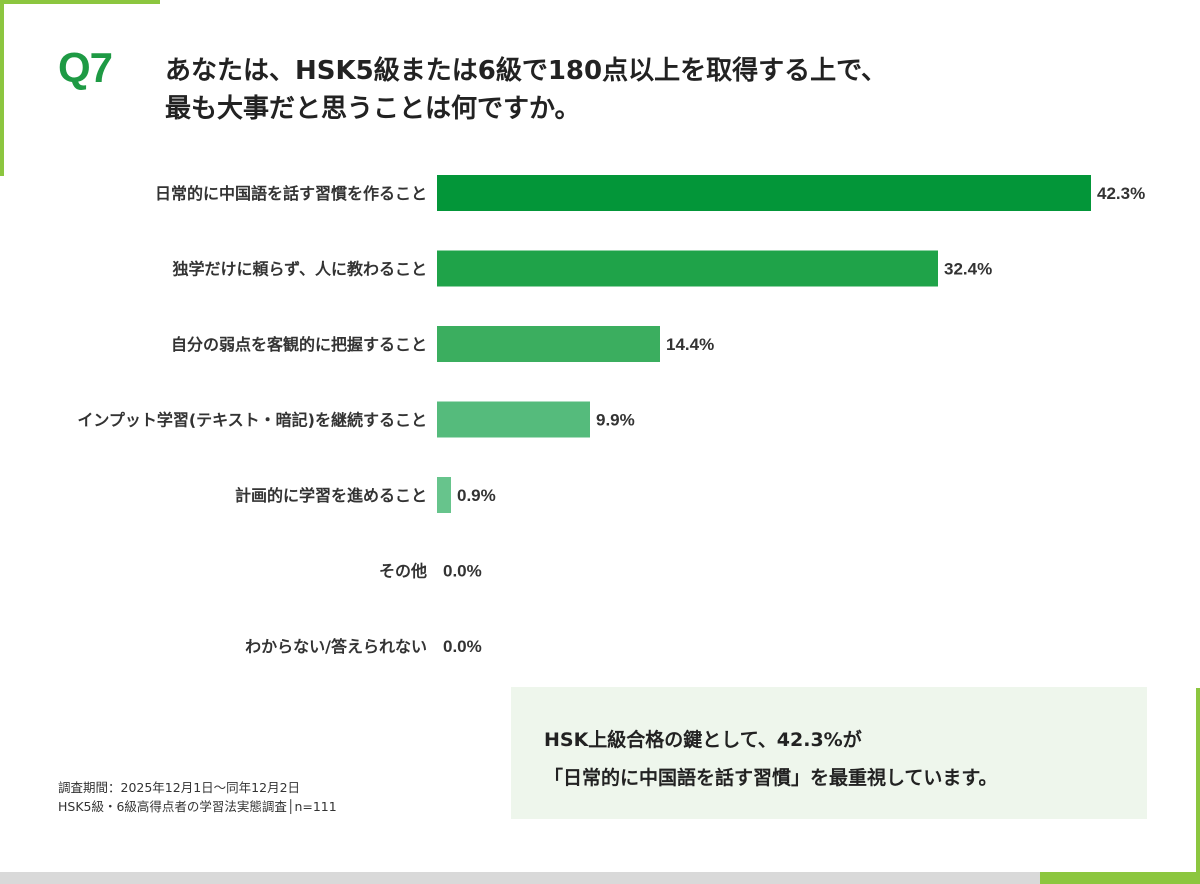  I want to click on bottom-green-bar, so click(1120, 878).